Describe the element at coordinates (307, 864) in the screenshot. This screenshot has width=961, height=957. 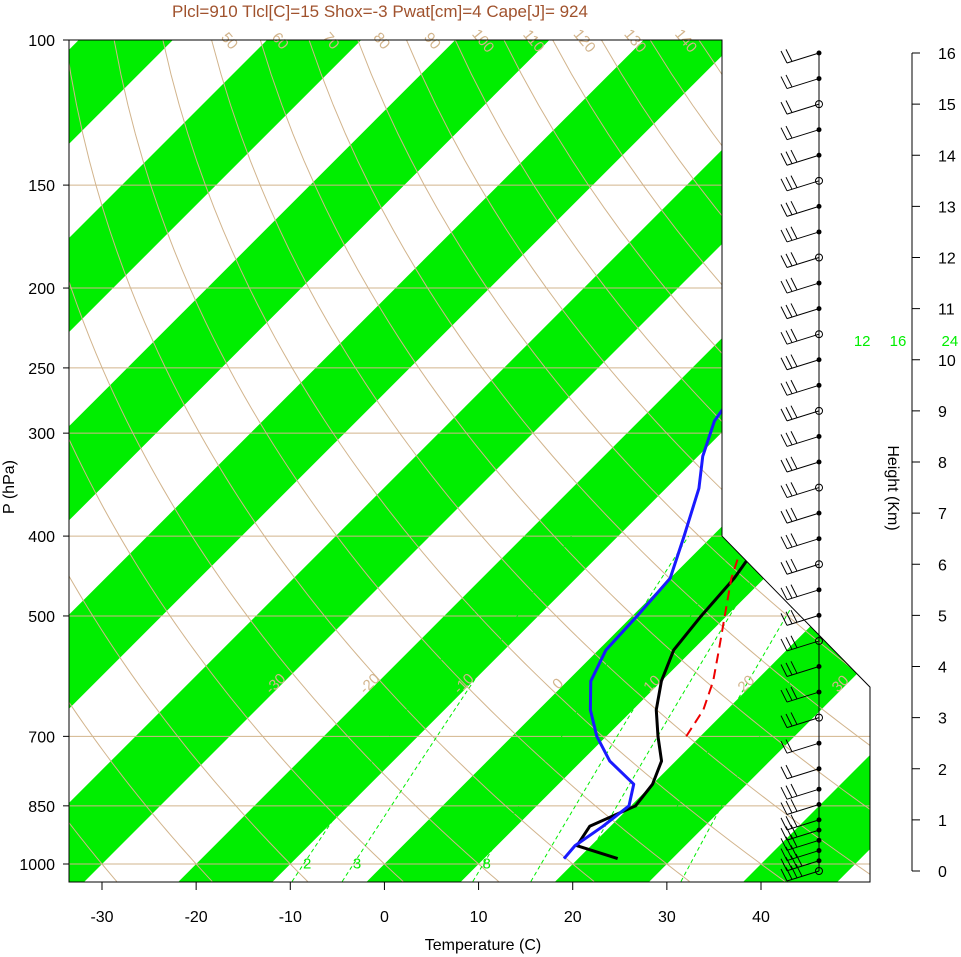
I see `mixing-ratio-label: 2` at that location.